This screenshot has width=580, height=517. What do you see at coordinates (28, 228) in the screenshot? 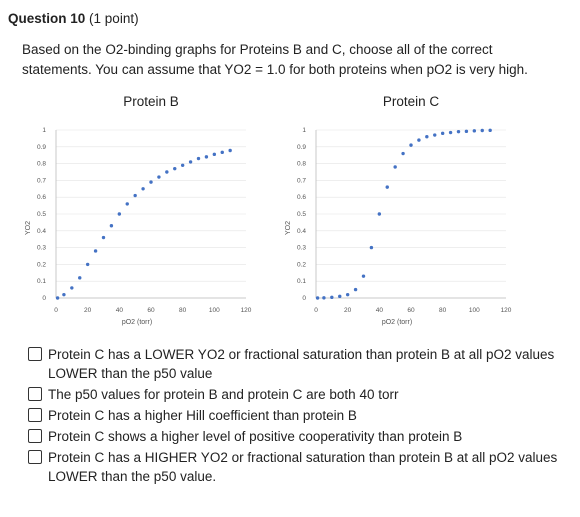
I see `chart-1-y-axis-label: YO2` at bounding box center [28, 228].